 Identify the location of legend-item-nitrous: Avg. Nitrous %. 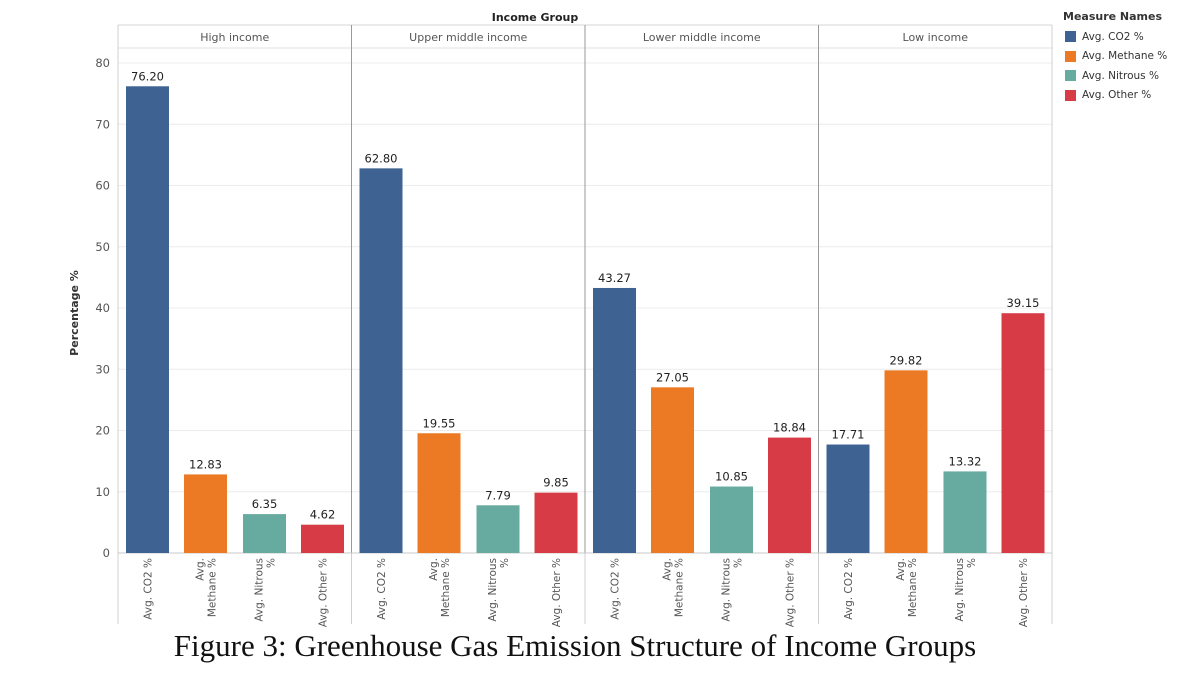
(1115, 76).